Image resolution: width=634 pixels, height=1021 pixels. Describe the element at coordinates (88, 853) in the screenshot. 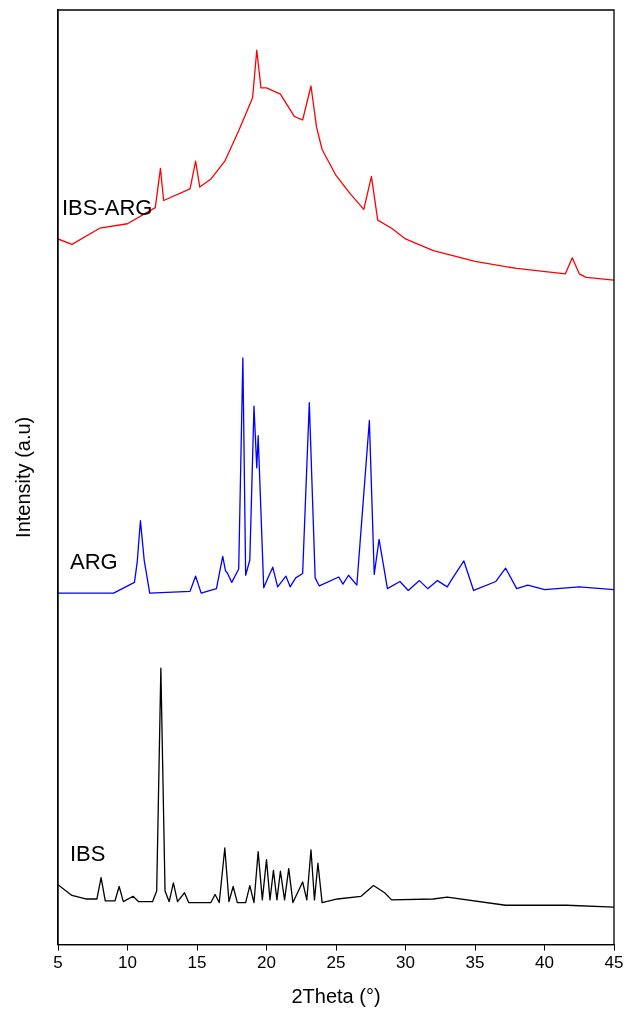

I see `series-label: IBS` at that location.